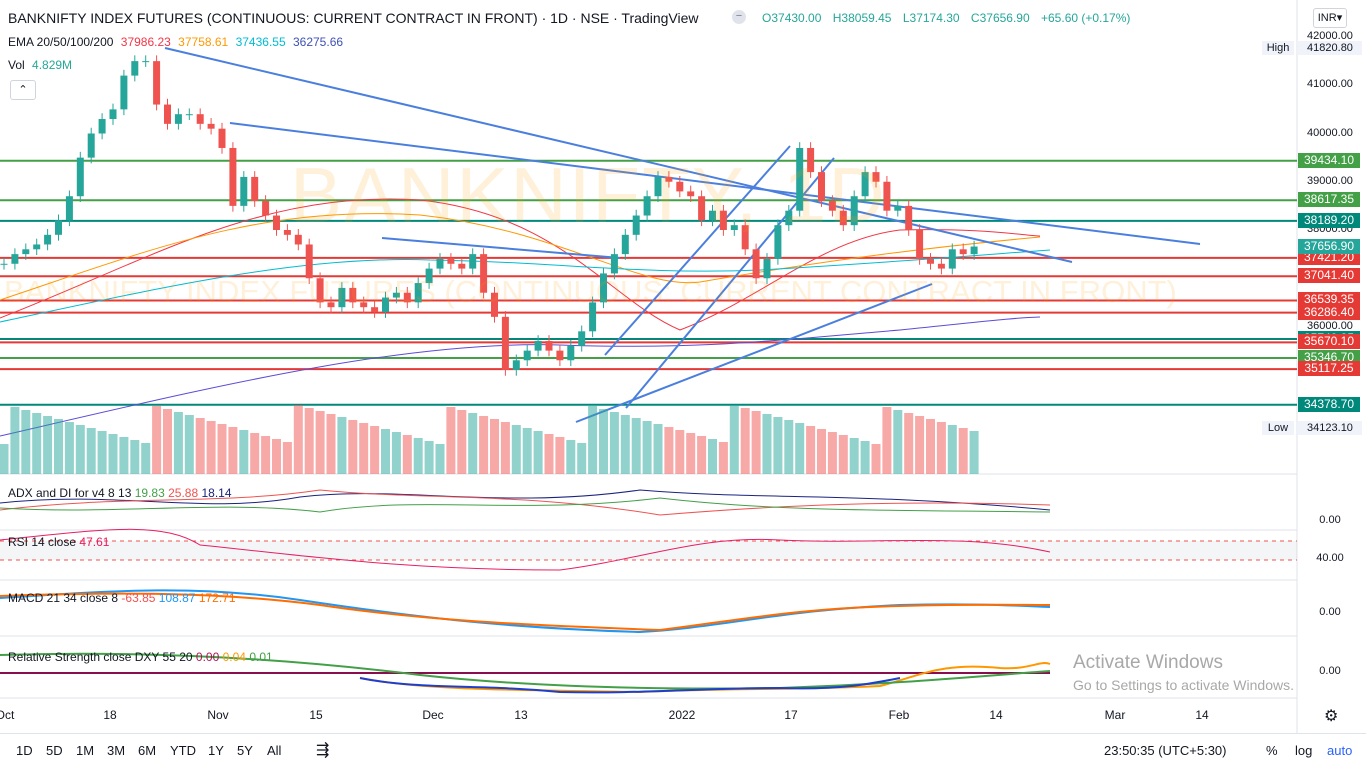  What do you see at coordinates (1331, 716) in the screenshot?
I see `settings-gear-icon: ⚙` at bounding box center [1331, 716].